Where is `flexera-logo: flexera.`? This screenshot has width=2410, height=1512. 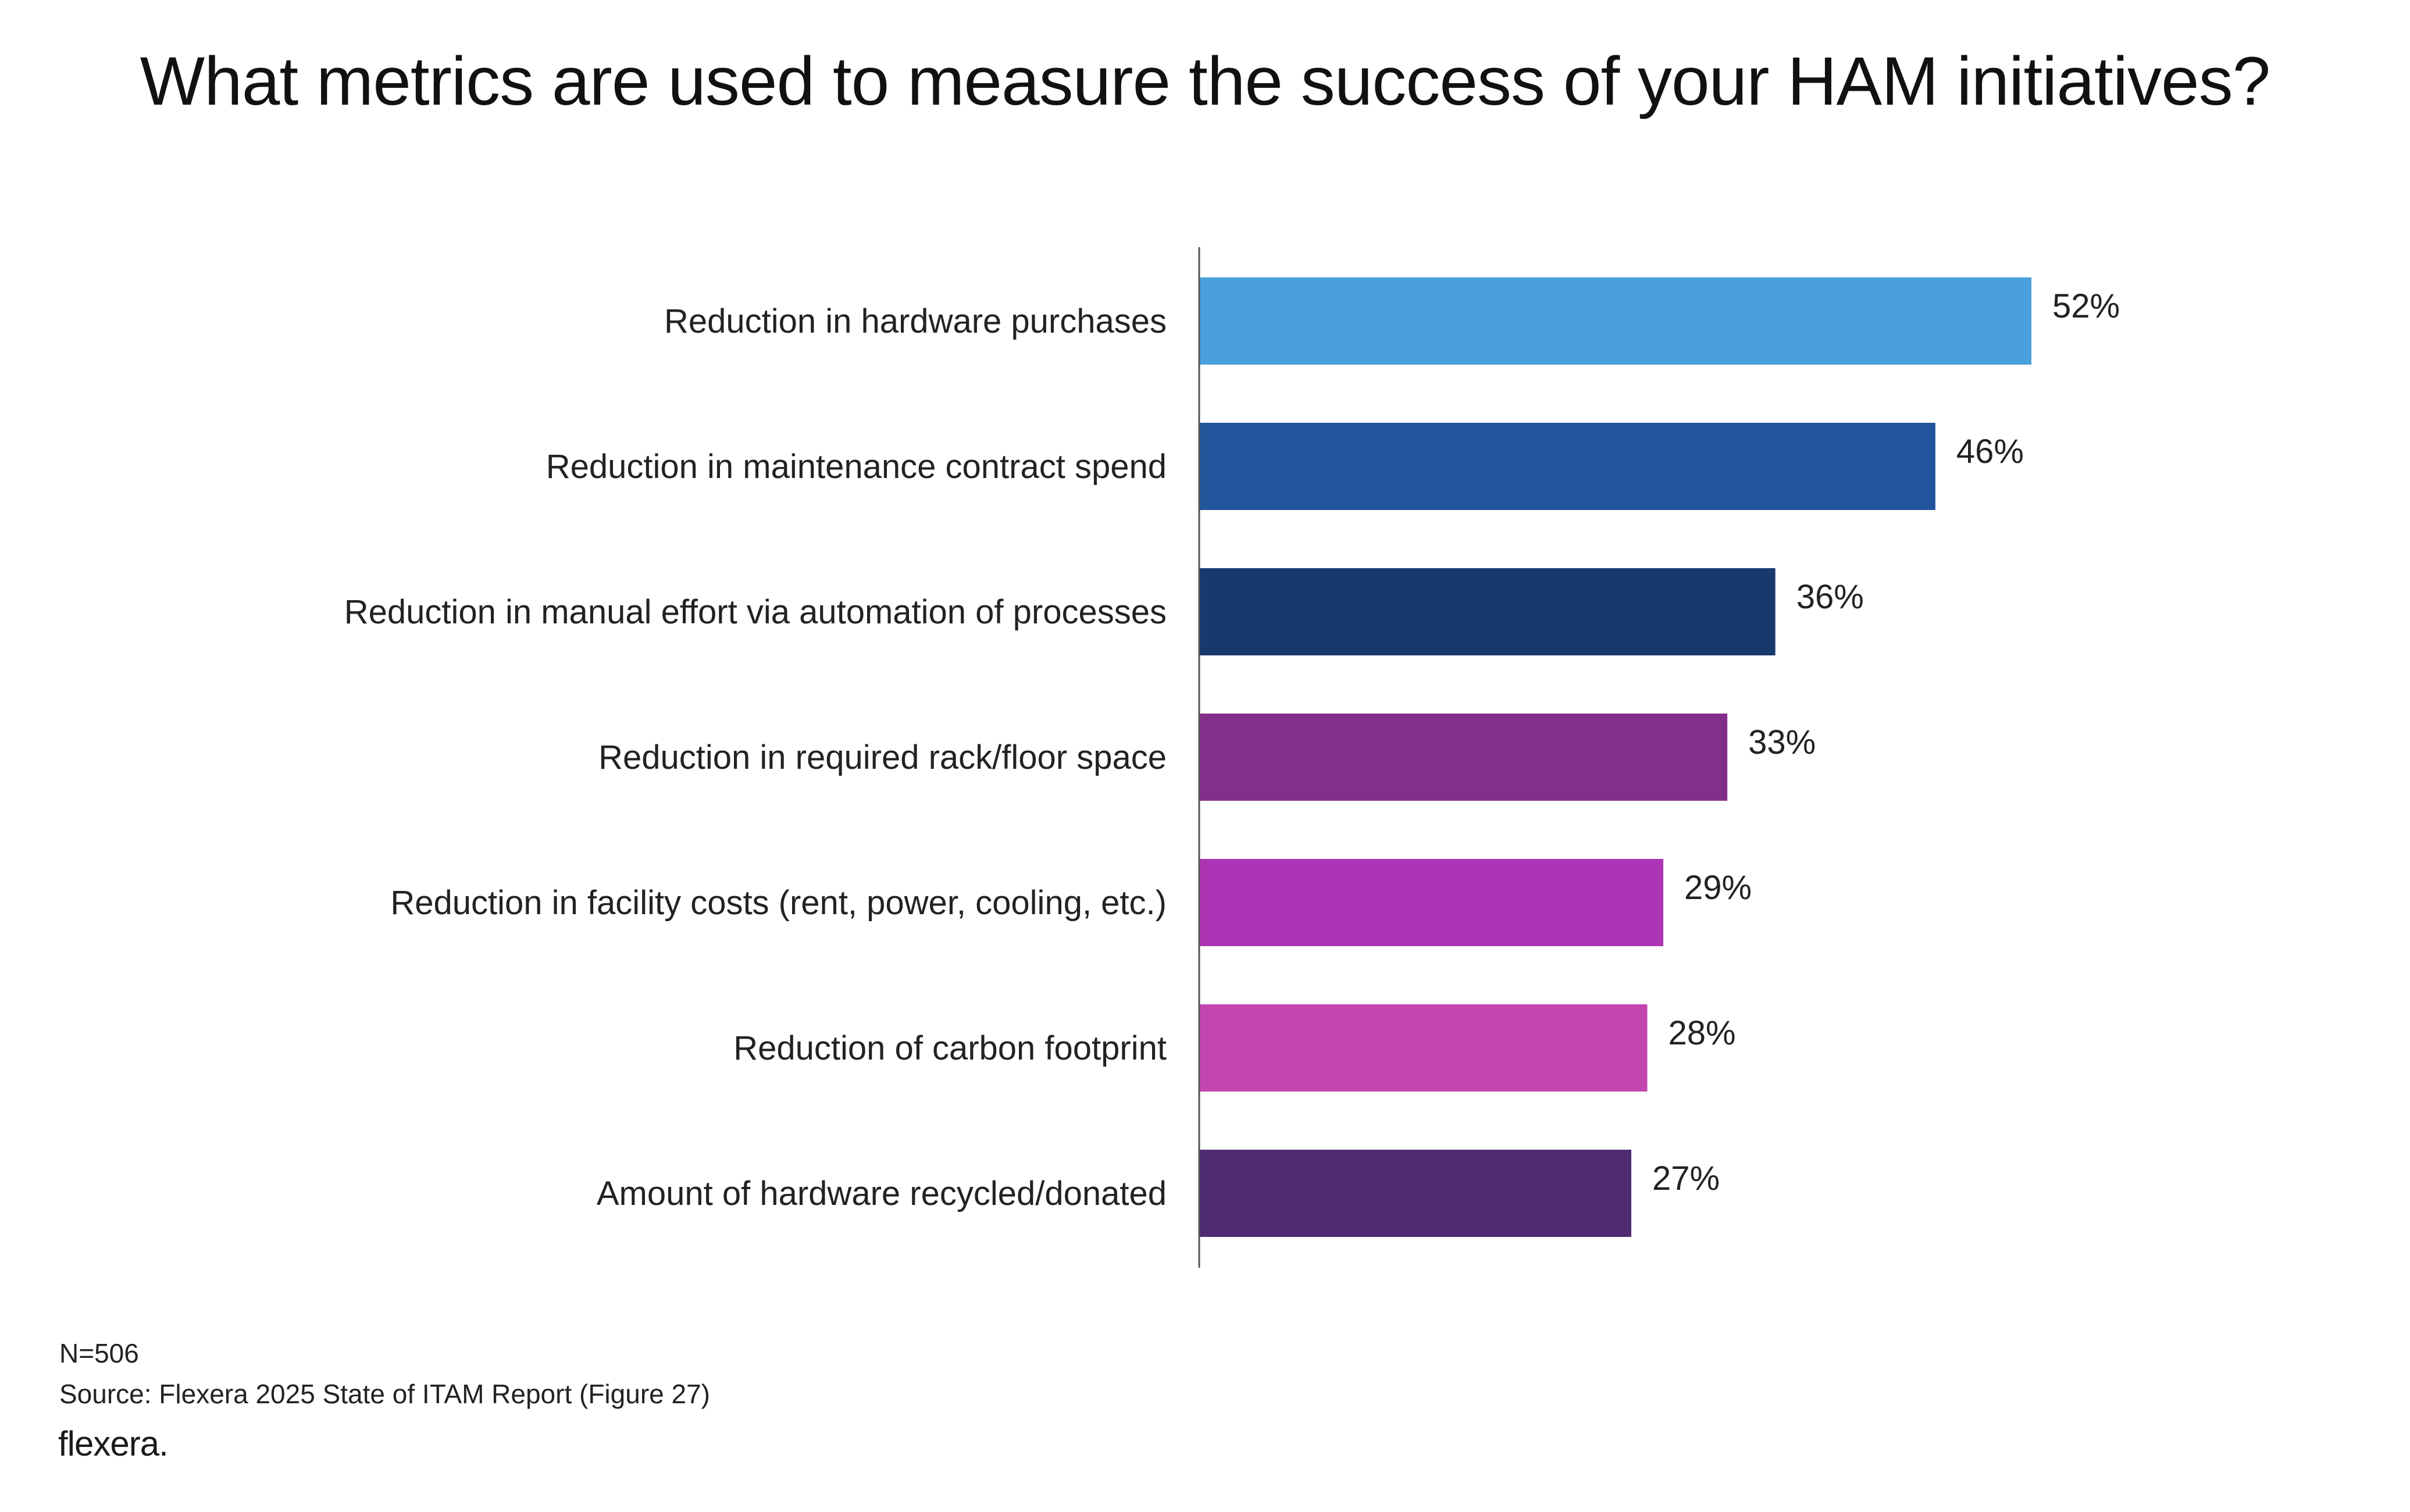 flexera-logo: flexera. is located at coordinates (114, 1444).